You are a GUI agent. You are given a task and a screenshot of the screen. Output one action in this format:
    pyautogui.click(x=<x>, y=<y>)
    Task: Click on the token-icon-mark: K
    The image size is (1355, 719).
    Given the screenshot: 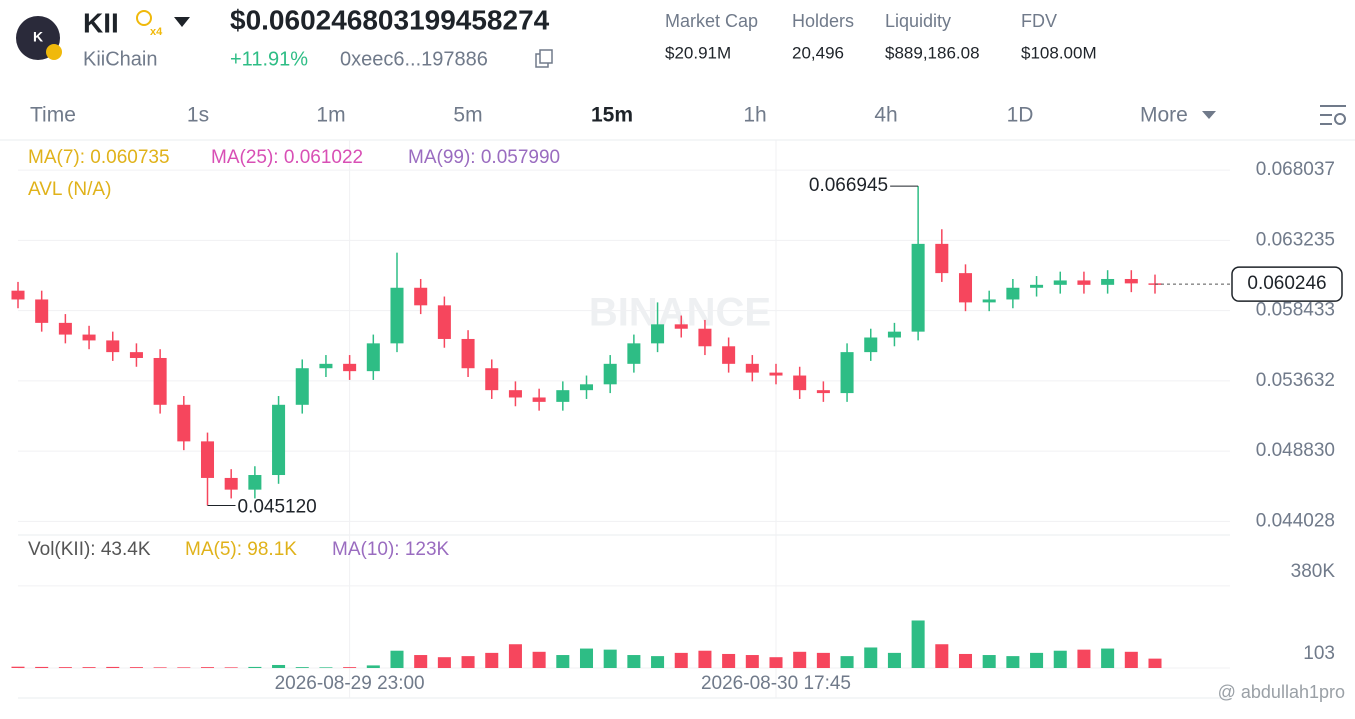 What is the action you would take?
    pyautogui.click(x=38, y=37)
    